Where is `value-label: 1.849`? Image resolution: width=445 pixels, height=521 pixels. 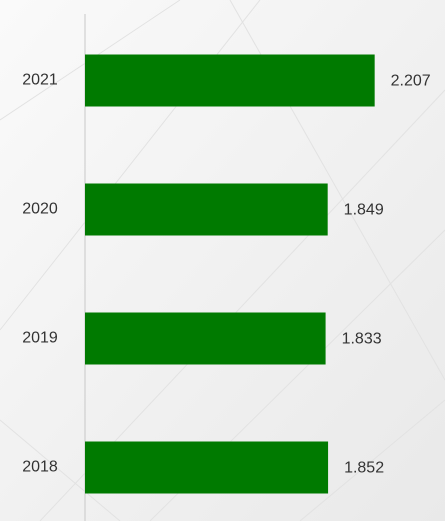
value-label: 1.849 is located at coordinates (364, 210).